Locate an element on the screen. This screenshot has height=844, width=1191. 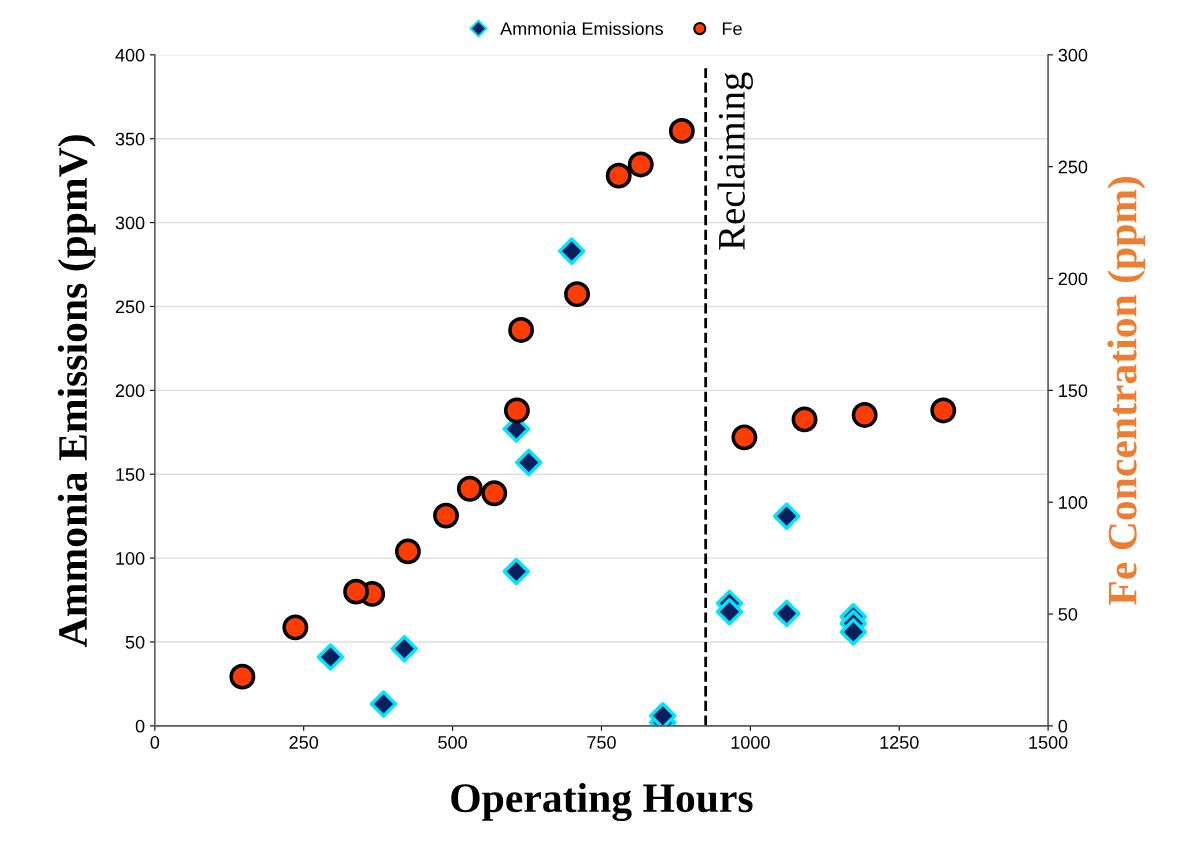
y-axis-title: Ammonia Emissions (ppmV) is located at coordinates (76, 391).